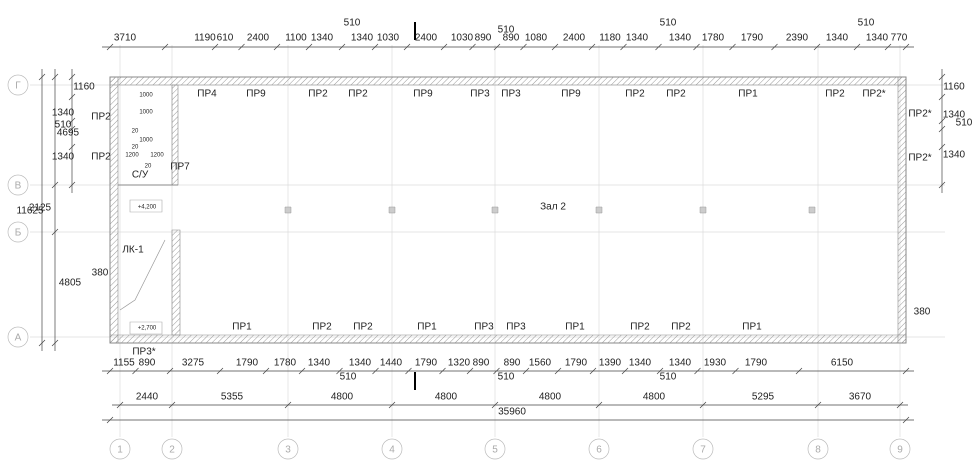 This screenshot has height=467, width=975. Describe the element at coordinates (232, 397) in the screenshot. I see `span-dims: 5355` at that location.